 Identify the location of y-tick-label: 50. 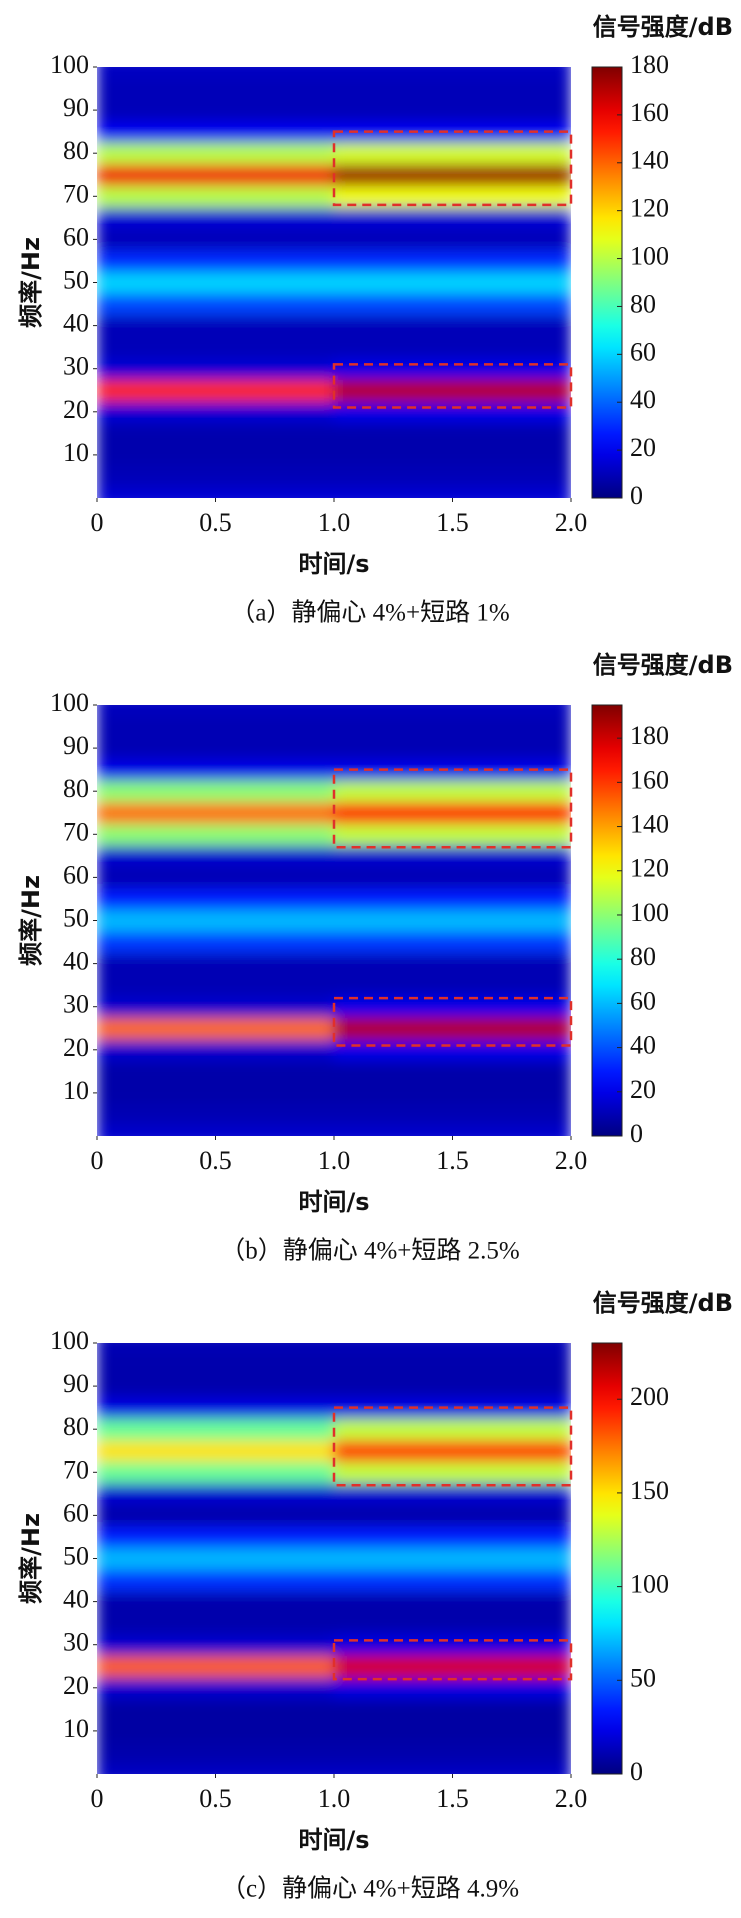
(76, 279).